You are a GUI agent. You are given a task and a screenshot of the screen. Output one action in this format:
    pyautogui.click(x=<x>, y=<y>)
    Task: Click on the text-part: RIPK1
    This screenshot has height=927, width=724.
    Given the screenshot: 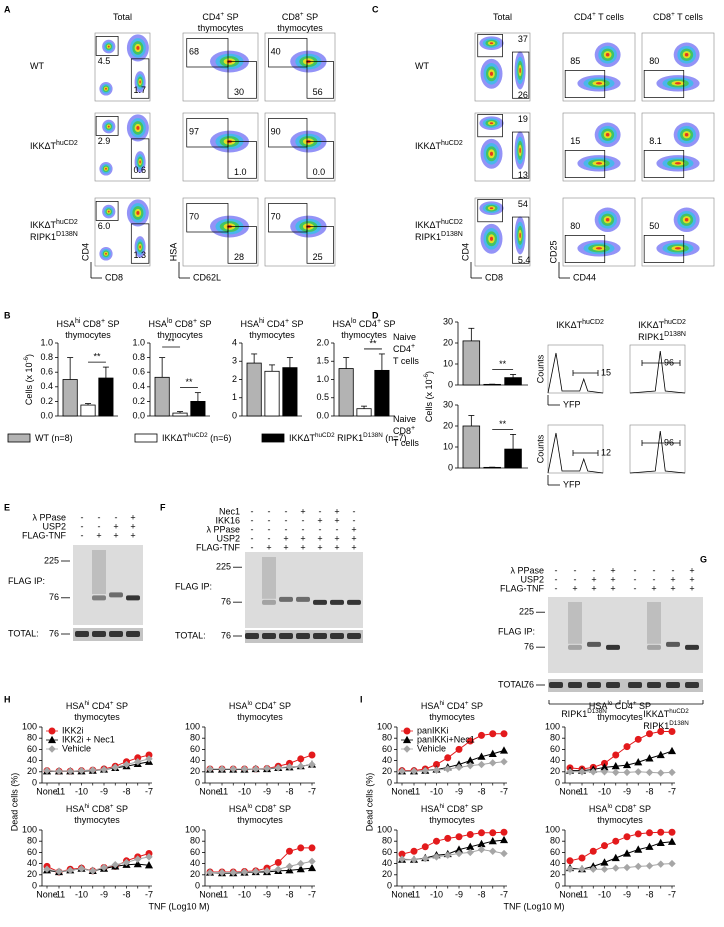 What is the action you would take?
    pyautogui.click(x=574, y=714)
    